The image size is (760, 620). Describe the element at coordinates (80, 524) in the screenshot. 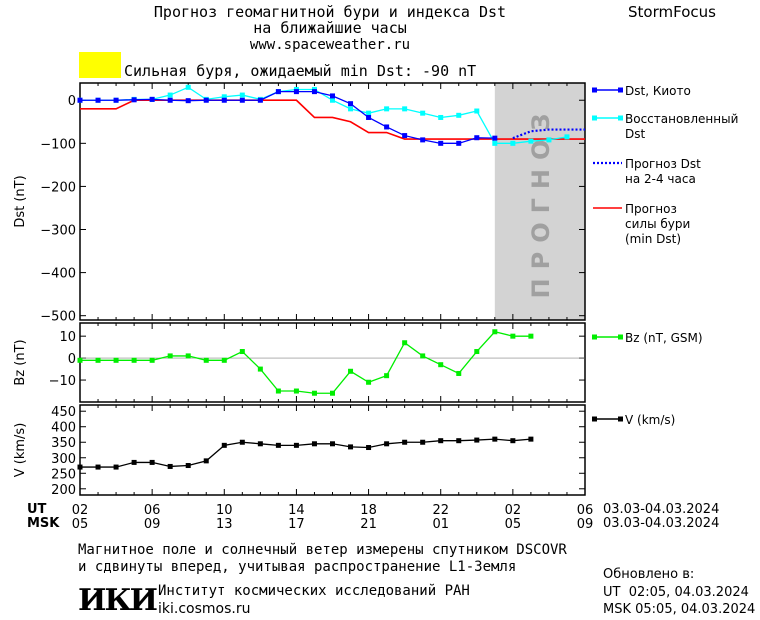

I see `x-tick-label-msk-0: 05` at that location.